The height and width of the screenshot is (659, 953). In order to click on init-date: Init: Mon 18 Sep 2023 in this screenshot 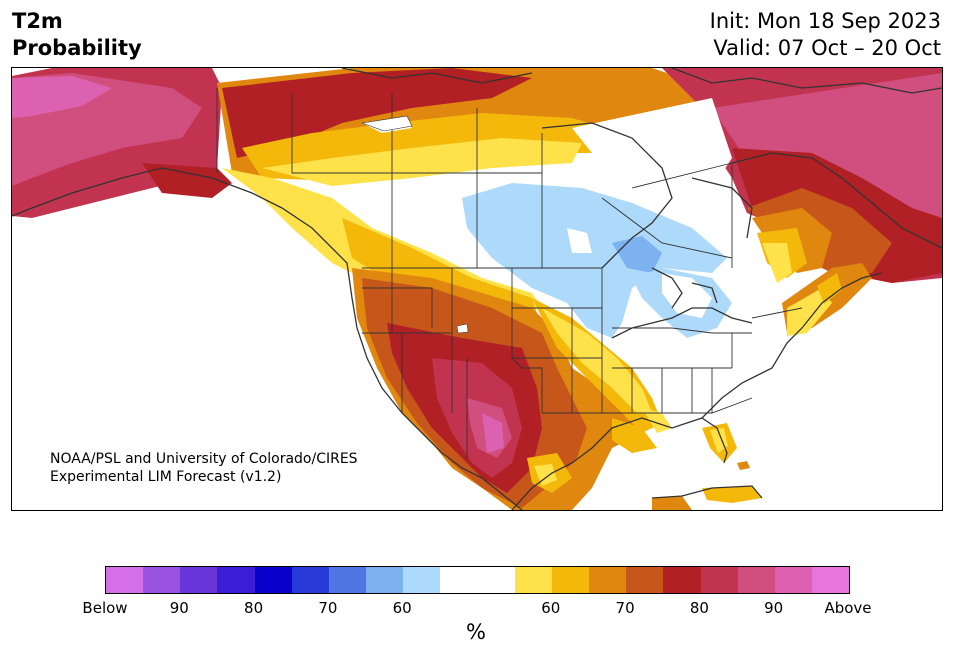, I will do `click(825, 21)`.